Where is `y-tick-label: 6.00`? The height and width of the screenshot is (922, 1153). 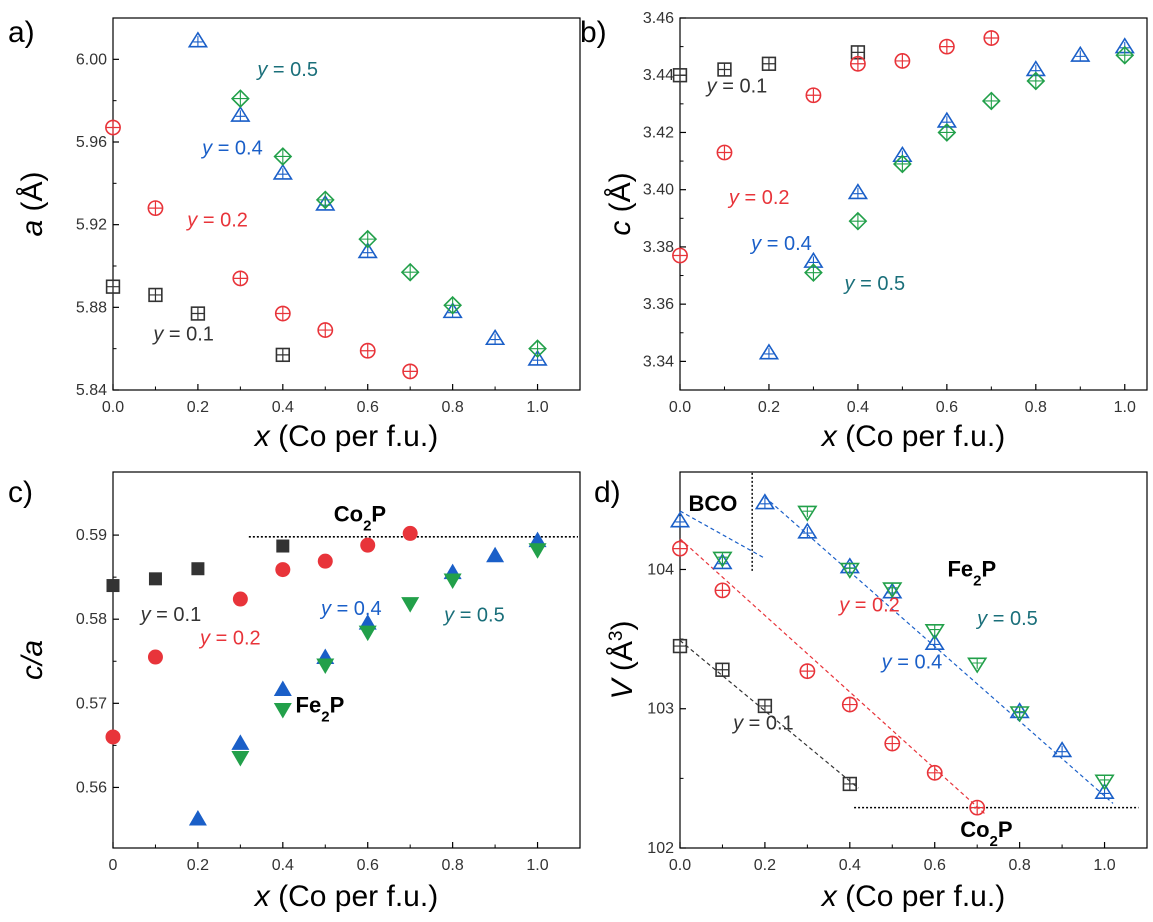 y-tick-label: 6.00 is located at coordinates (91, 59).